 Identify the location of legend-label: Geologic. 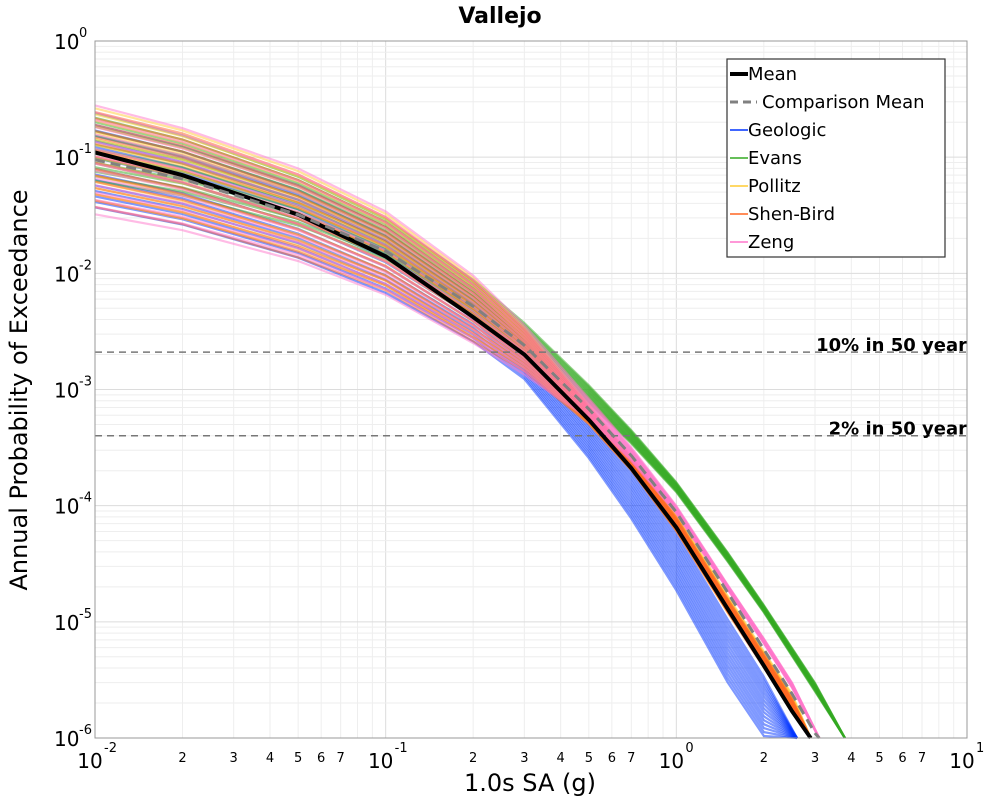
(787, 130).